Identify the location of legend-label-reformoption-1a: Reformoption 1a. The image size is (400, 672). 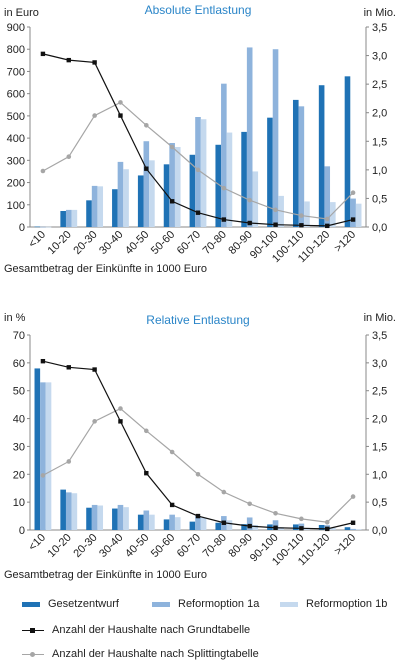
(219, 604).